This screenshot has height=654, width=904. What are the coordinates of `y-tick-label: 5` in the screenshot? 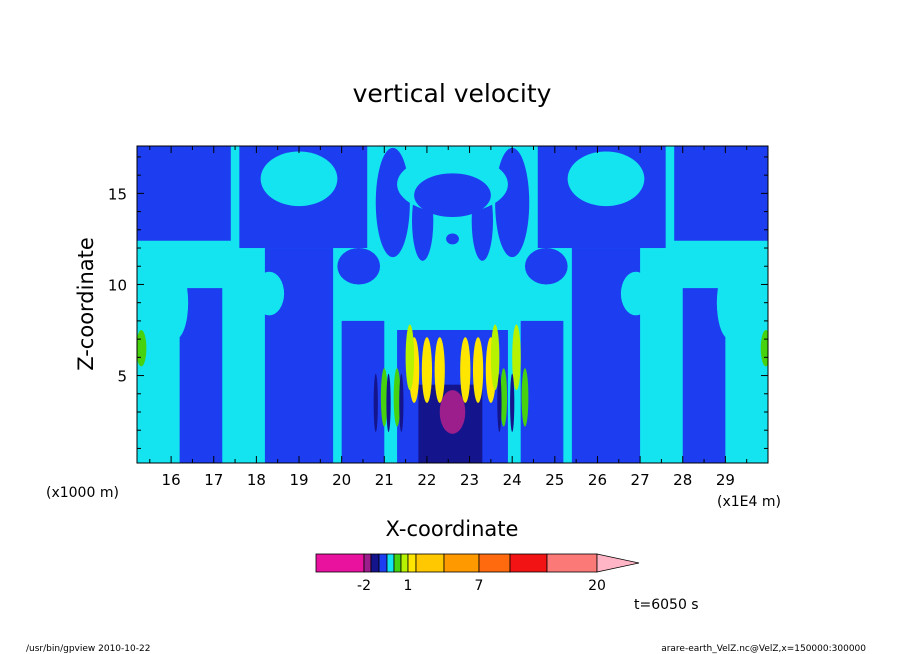 It's located at (122, 377).